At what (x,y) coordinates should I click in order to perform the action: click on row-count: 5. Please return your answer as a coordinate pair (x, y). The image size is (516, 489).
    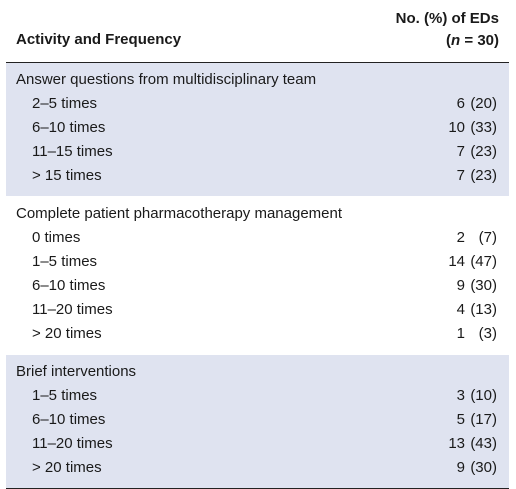
    Looking at the image, I should click on (460, 419).